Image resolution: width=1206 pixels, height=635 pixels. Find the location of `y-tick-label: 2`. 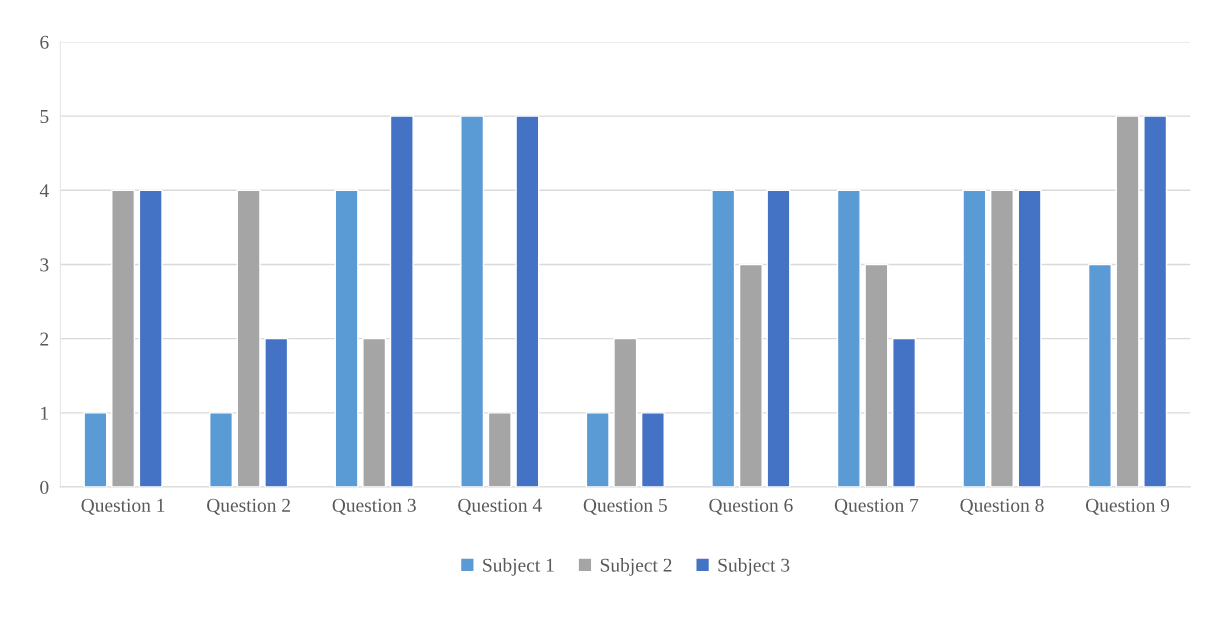

y-tick-label: 2 is located at coordinates (44, 339).